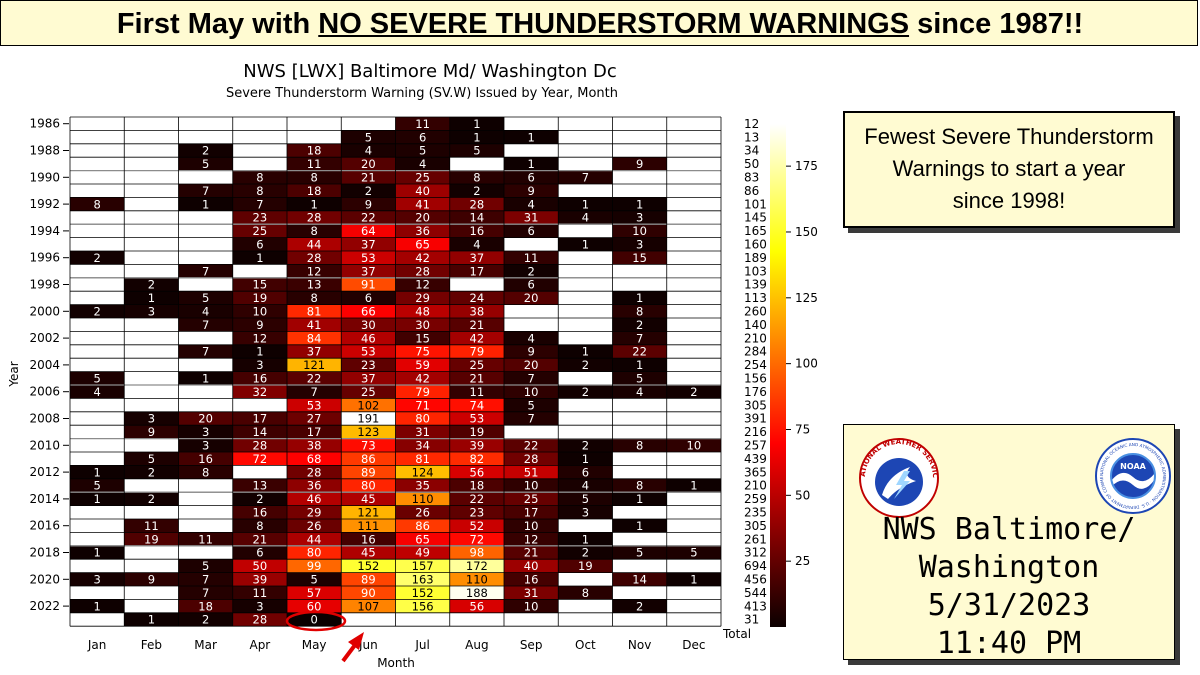  Describe the element at coordinates (368, 271) in the screenshot. I see `cell-value-label: 37` at that location.